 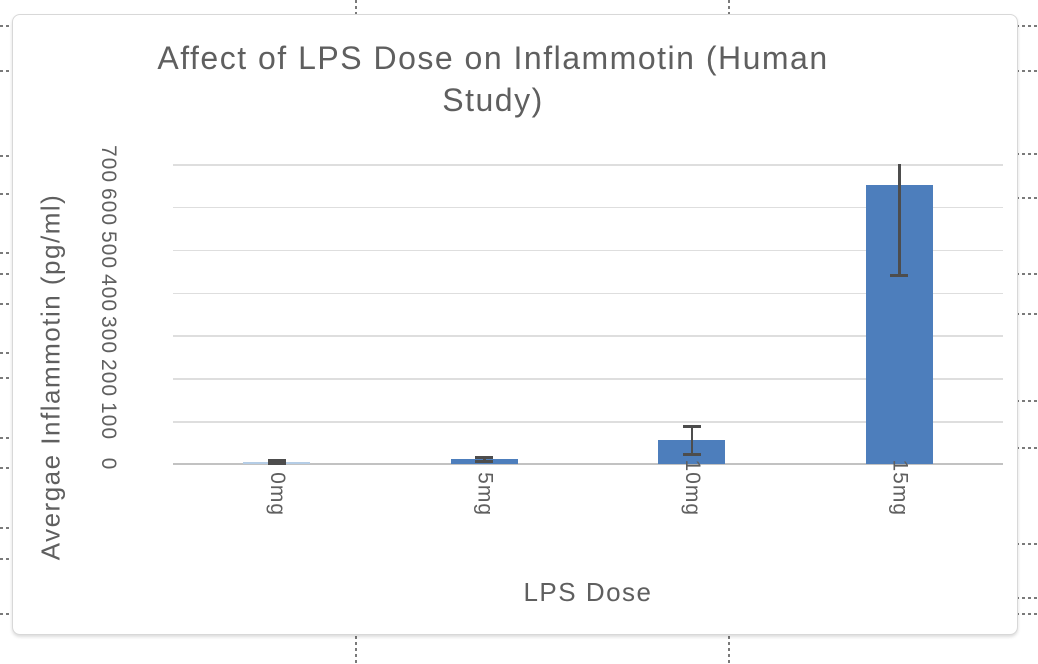 I want to click on y-tick-label: 300, so click(x=108, y=335).